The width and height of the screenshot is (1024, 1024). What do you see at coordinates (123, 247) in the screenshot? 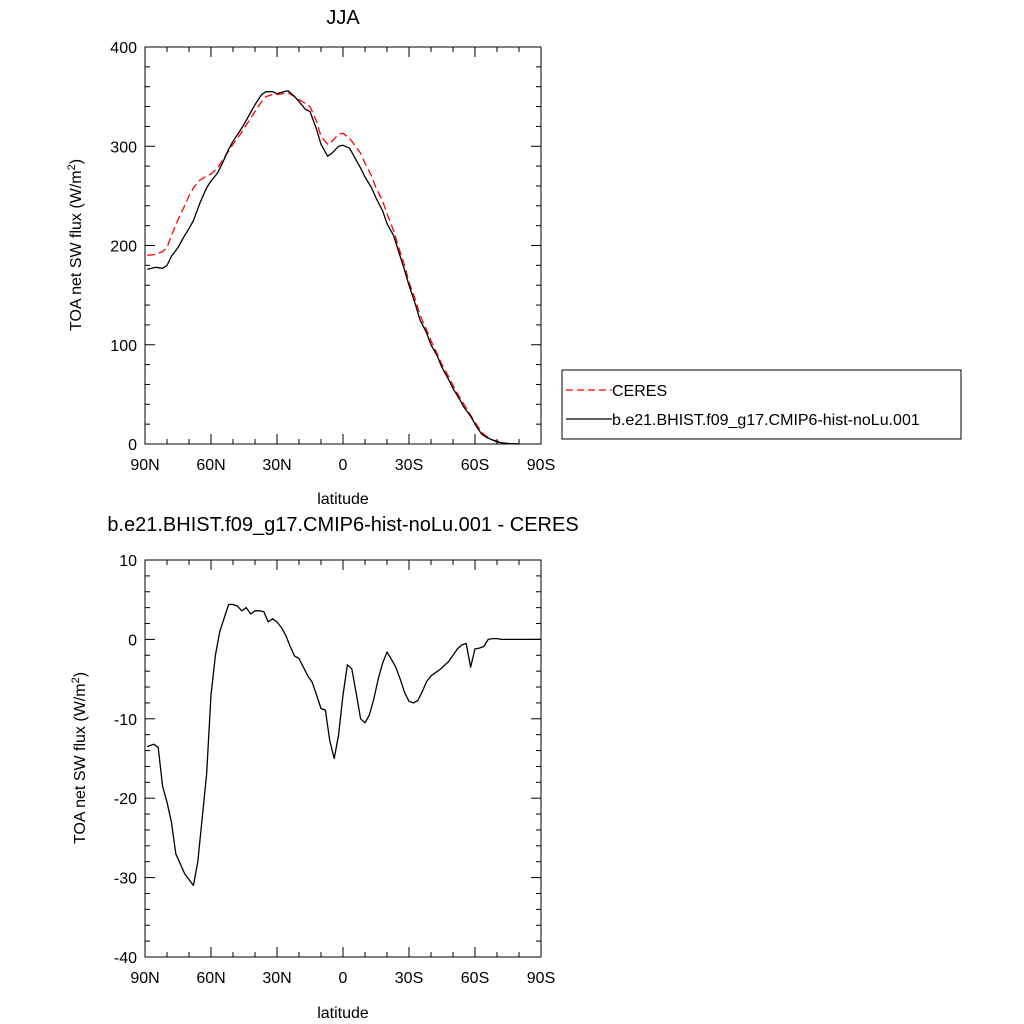
I see `y-tick-label: 200` at bounding box center [123, 247].